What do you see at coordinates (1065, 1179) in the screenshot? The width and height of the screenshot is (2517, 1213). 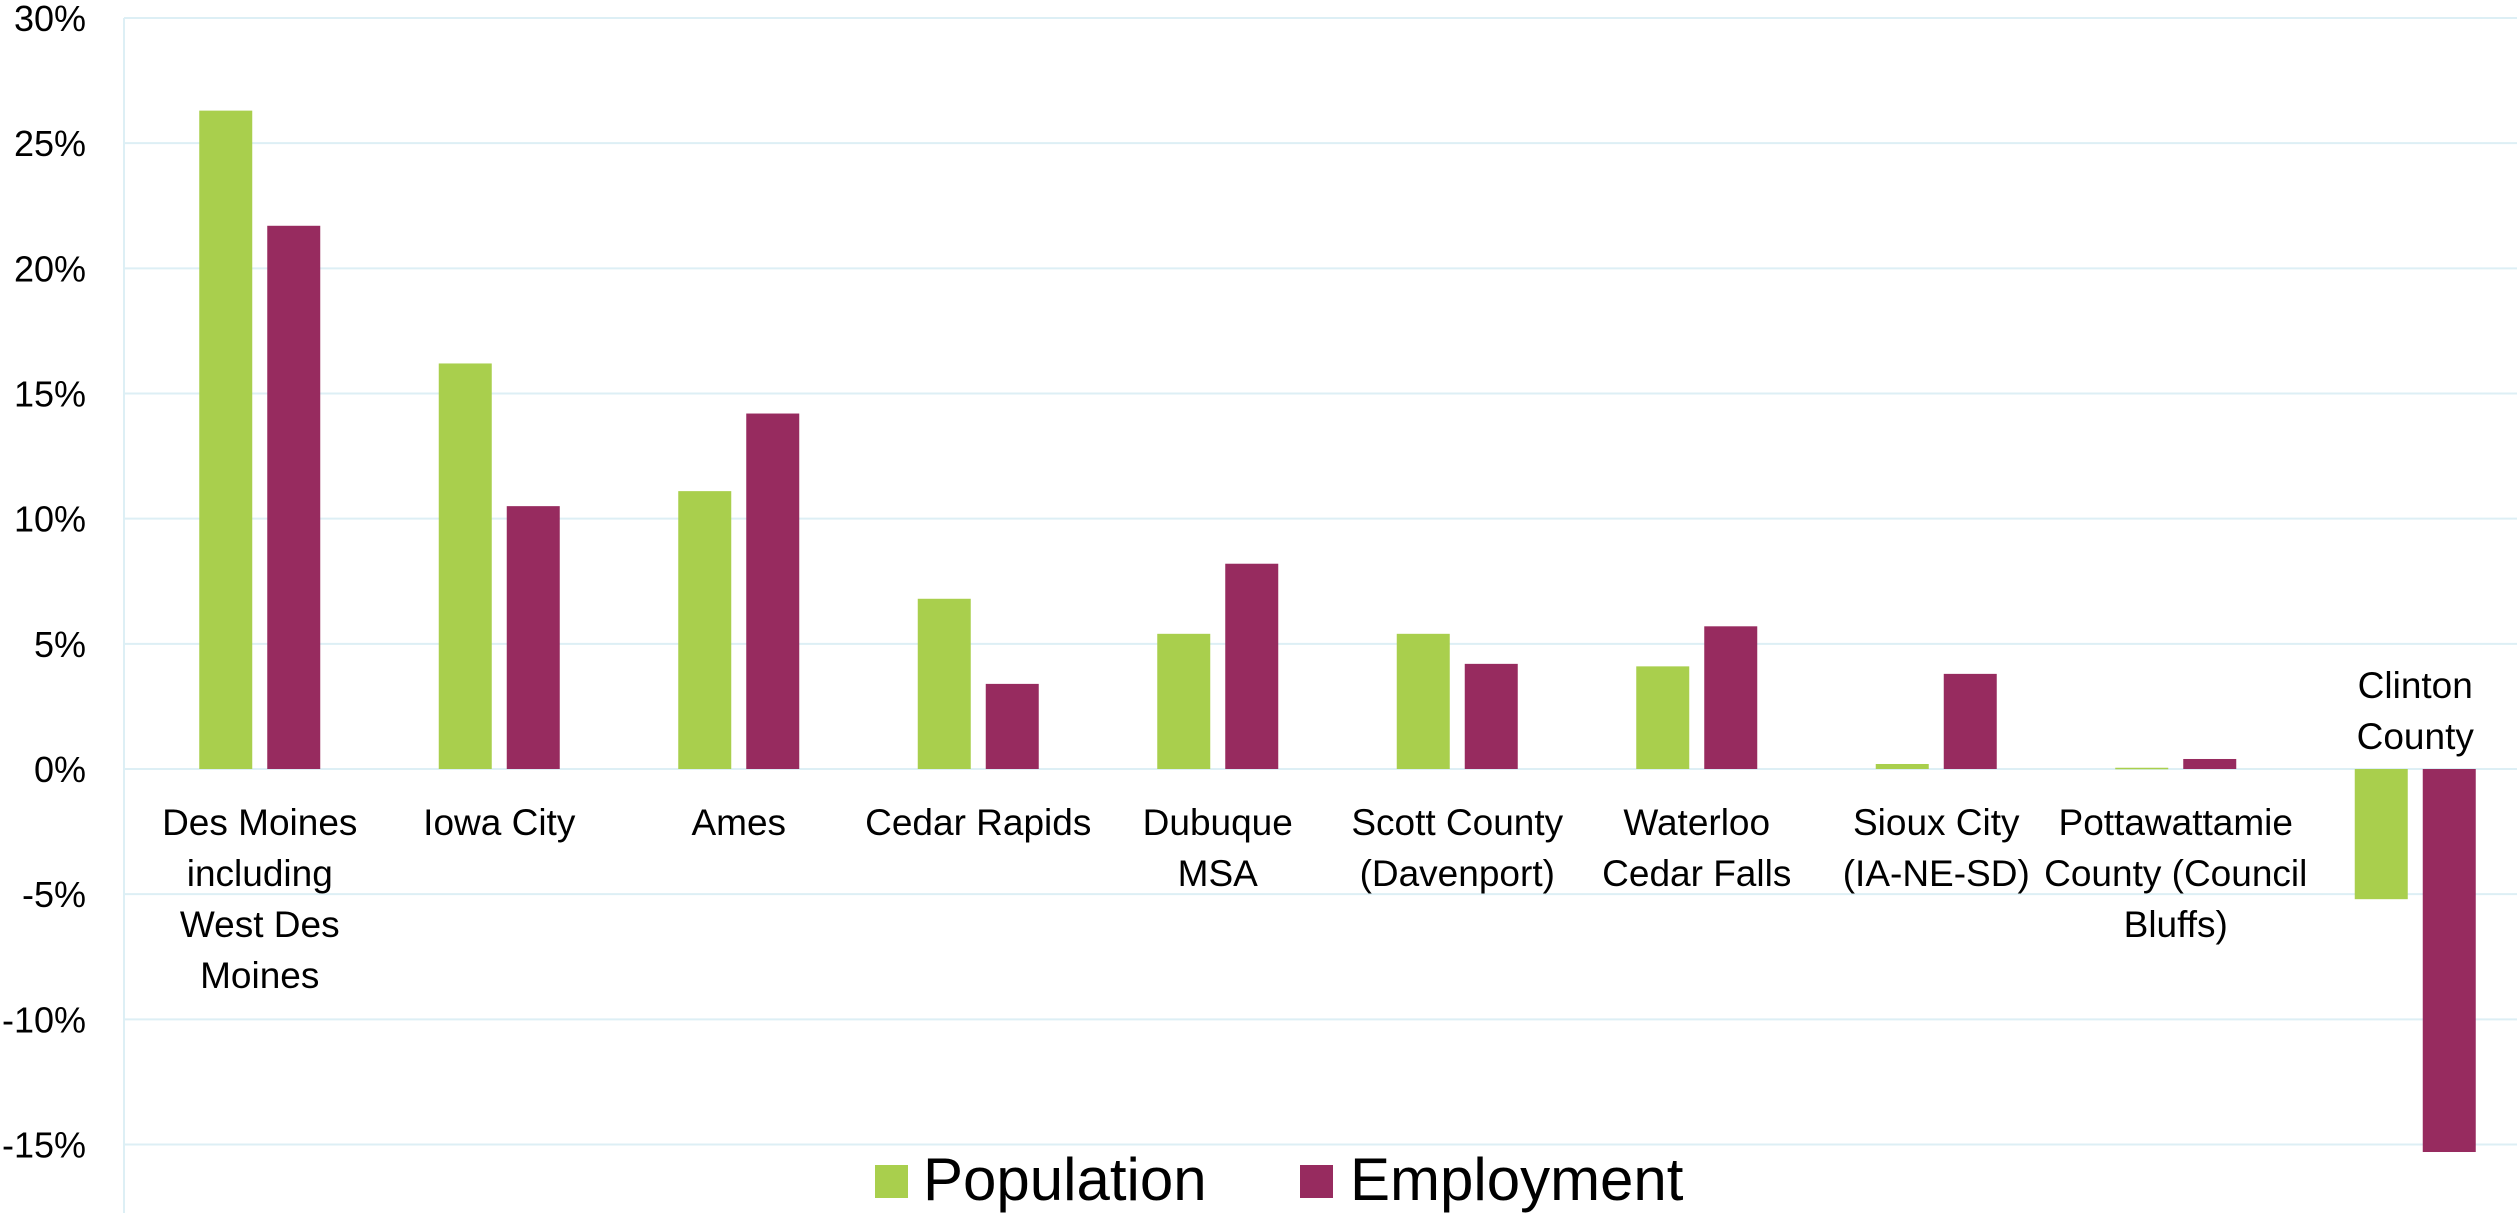 I see `legend-label-population: Population` at bounding box center [1065, 1179].